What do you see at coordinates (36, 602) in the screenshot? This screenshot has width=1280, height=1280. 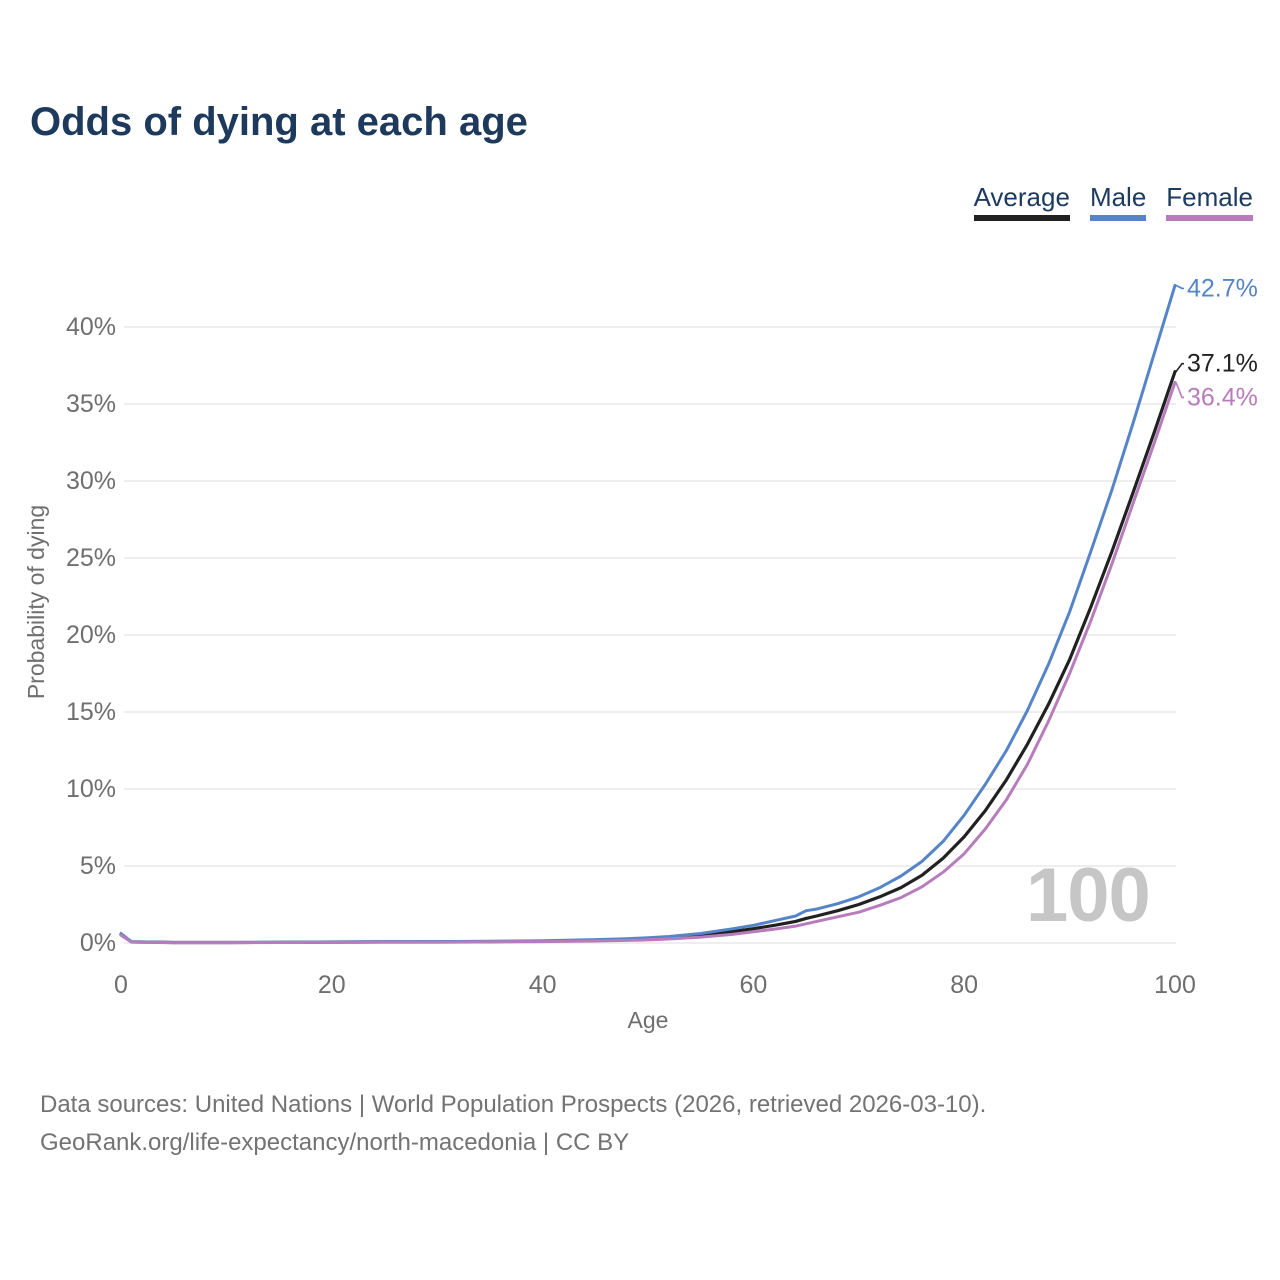 I see `y-axis-title: Probability of dying` at bounding box center [36, 602].